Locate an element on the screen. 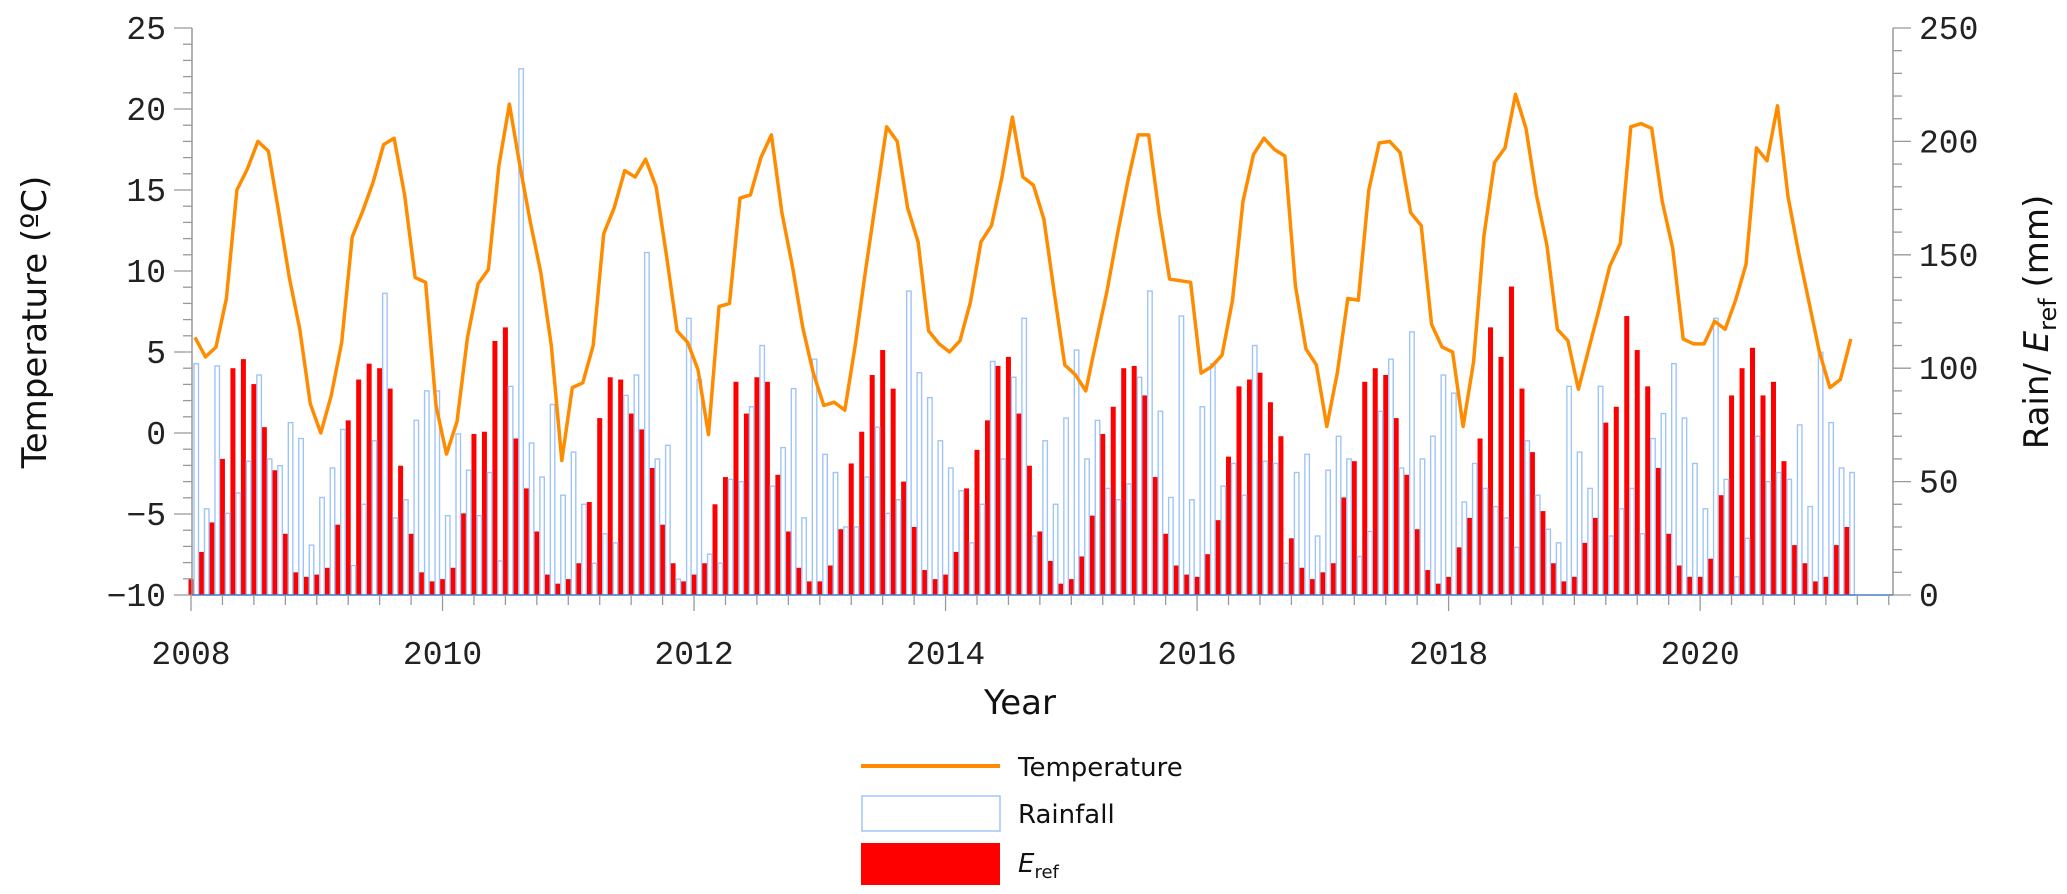 Image resolution: width=2067 pixels, height=894 pixels. legend-temperature-label: Temperature is located at coordinates (1100, 768).